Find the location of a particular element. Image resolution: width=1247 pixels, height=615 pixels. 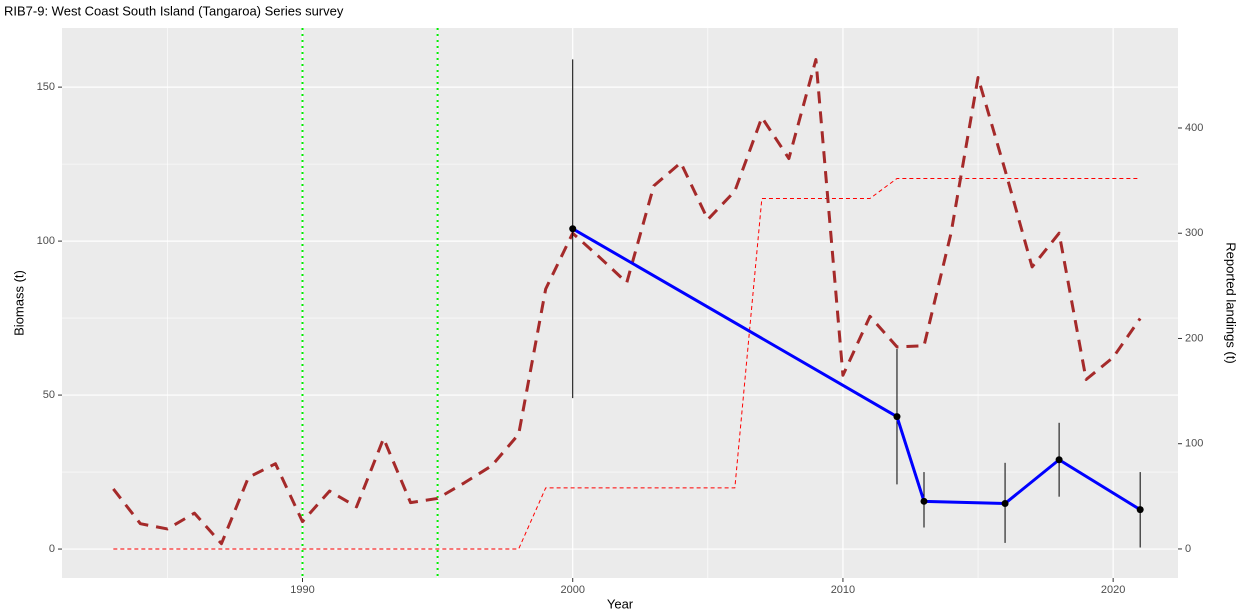

y-tick-label: 50 is located at coordinates (49, 395).